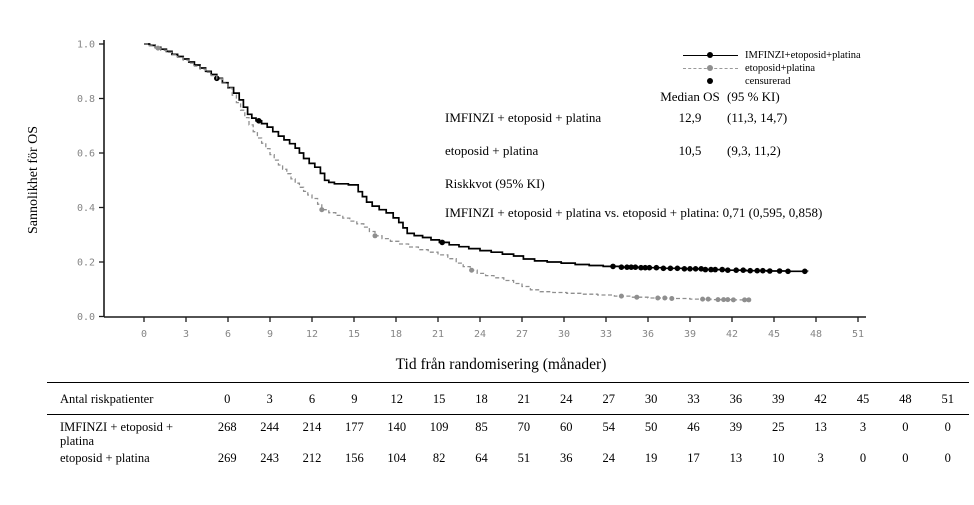 This screenshot has width=974, height=505. I want to click on censored-dot-icon, so click(710, 81).